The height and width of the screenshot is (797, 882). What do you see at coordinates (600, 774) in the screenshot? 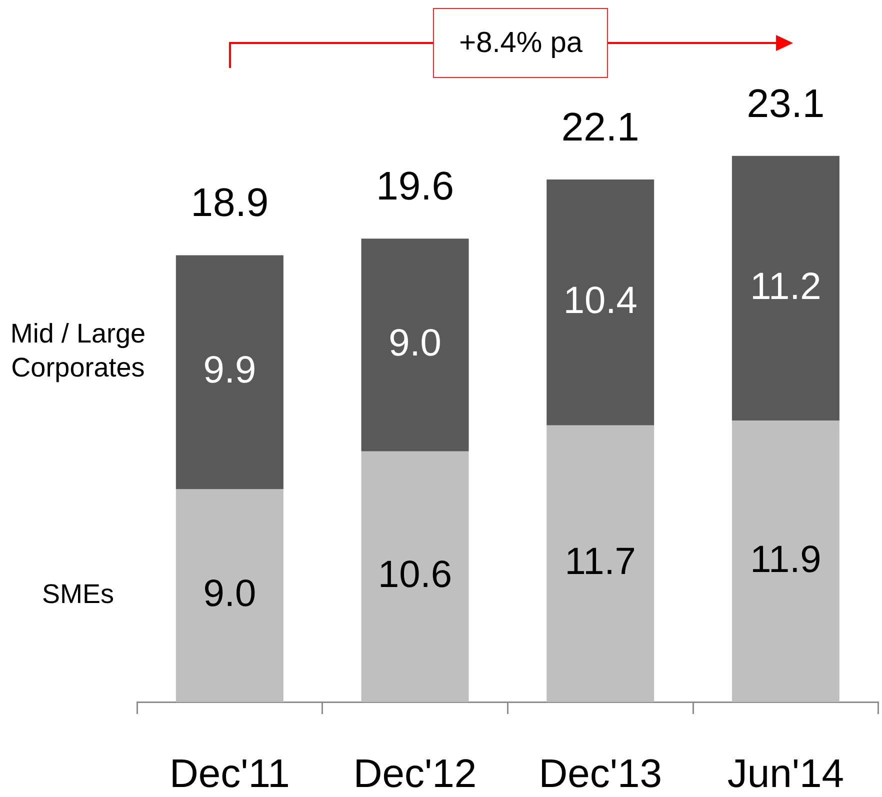
I see `x-tick-label: Dec'13` at bounding box center [600, 774].